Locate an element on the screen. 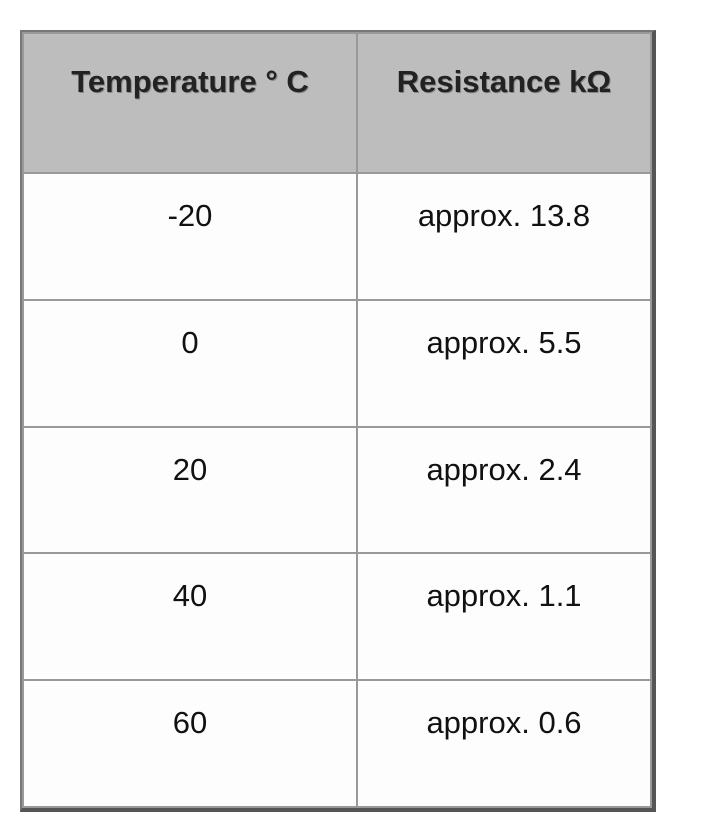 Image resolution: width=704 pixels, height=838 pixels. table-cell: 0 is located at coordinates (190, 363).